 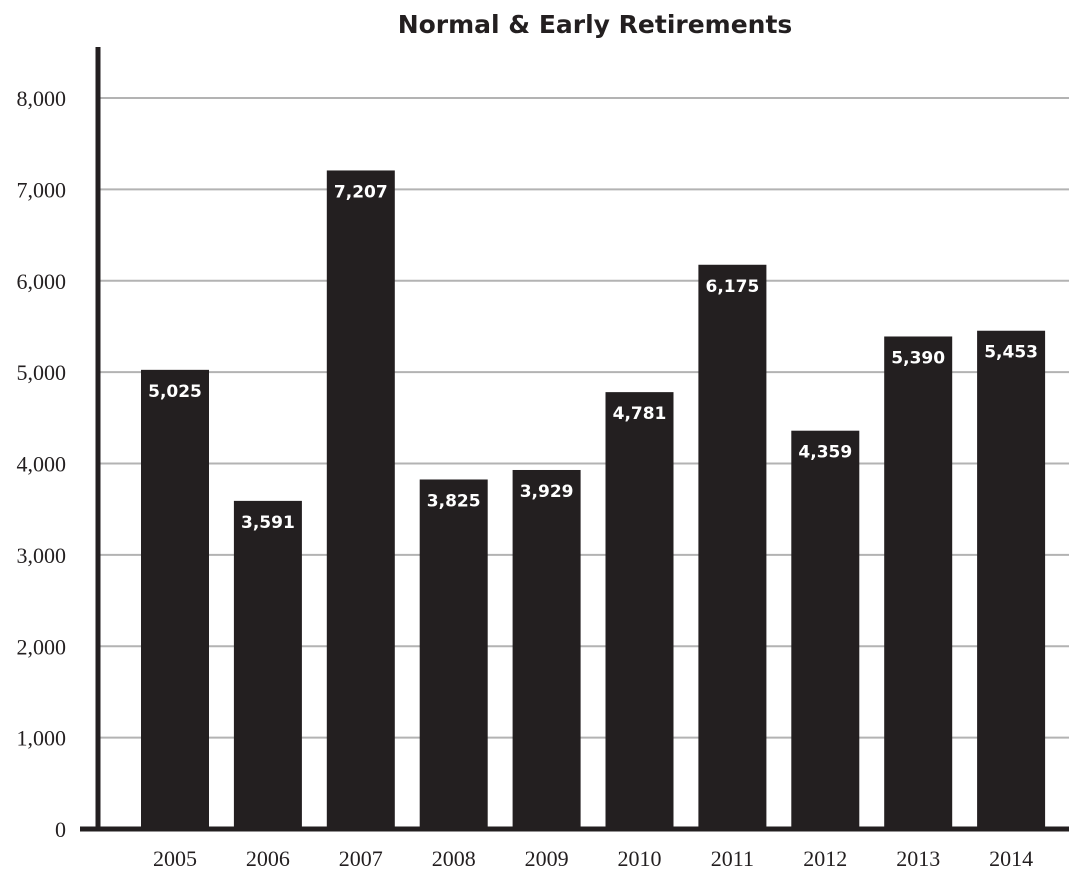 What do you see at coordinates (42, 646) in the screenshot?
I see `y-tick-label: 2,000` at bounding box center [42, 646].